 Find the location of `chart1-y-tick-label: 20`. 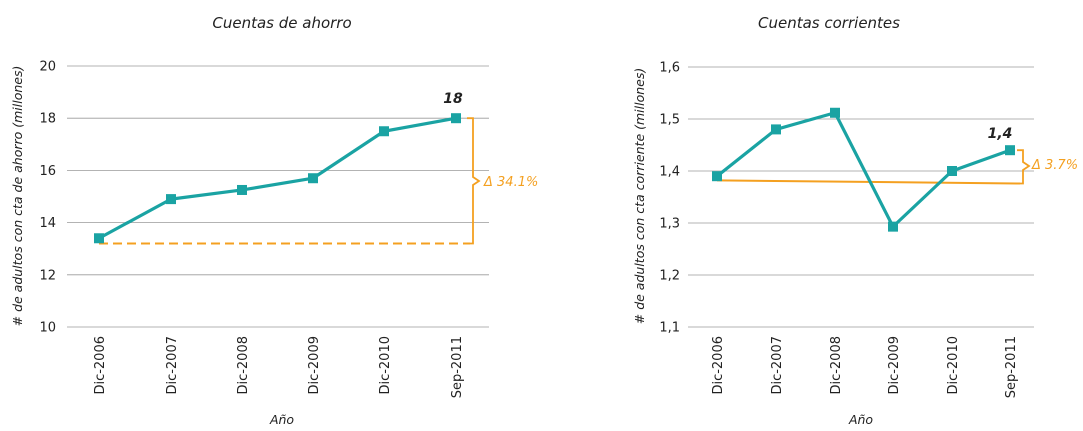

chart1-y-tick-label: 20 is located at coordinates (47, 67).